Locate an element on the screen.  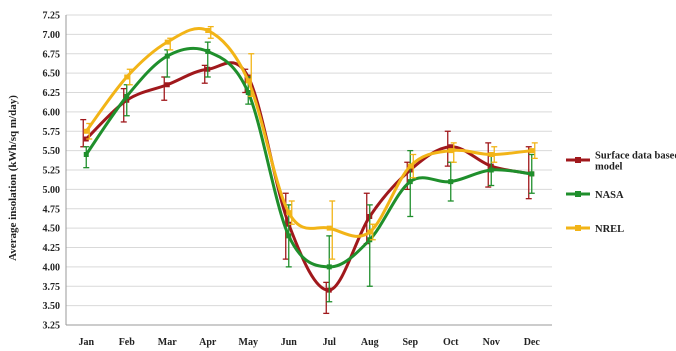
x-tick-label: May is located at coordinates (248, 342).